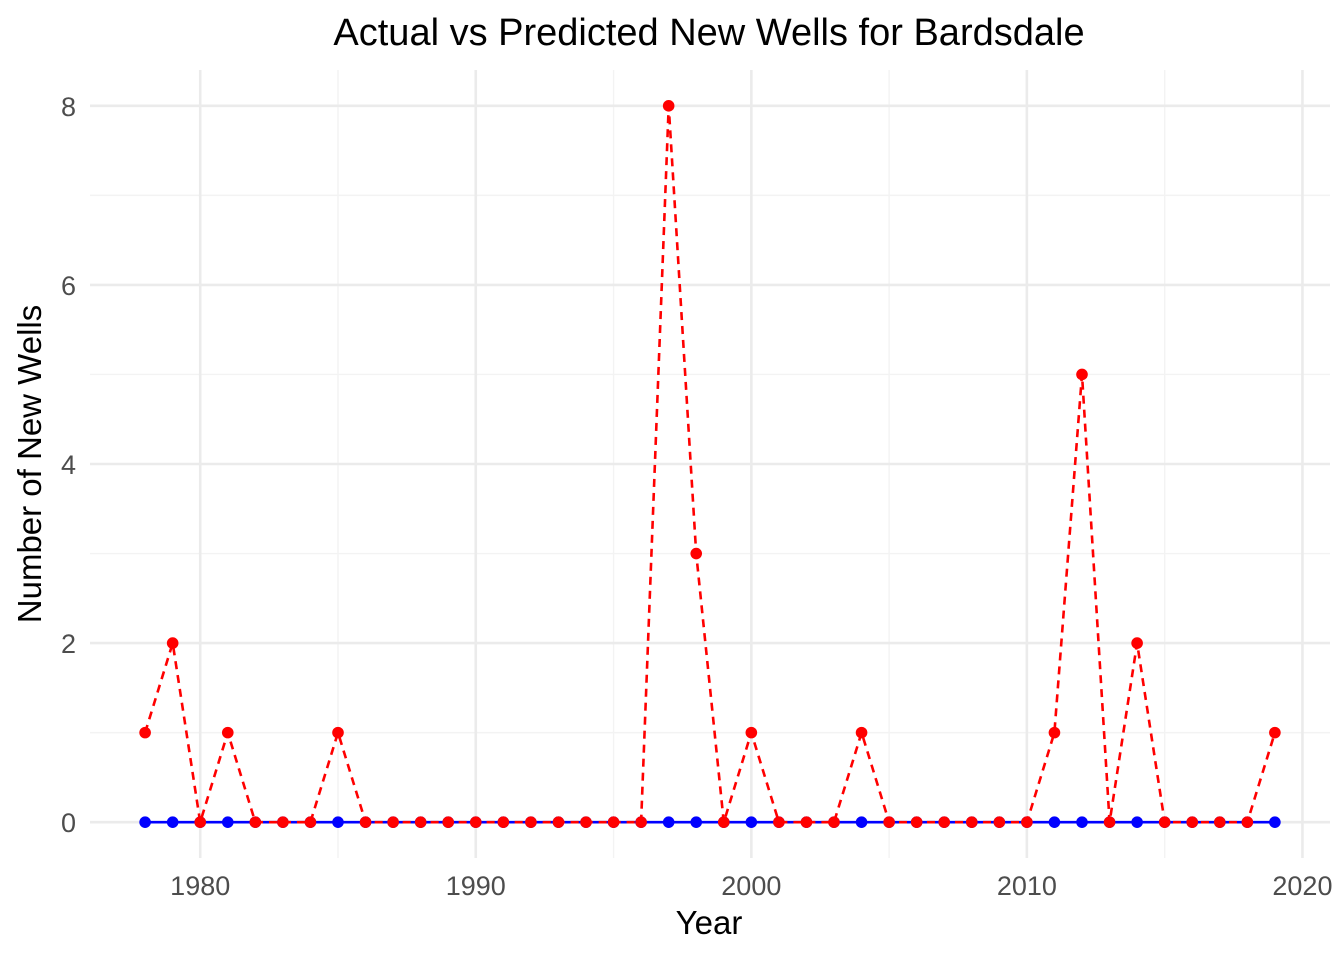  What do you see at coordinates (68, 107) in the screenshot?
I see `y-tick-label: 8` at bounding box center [68, 107].